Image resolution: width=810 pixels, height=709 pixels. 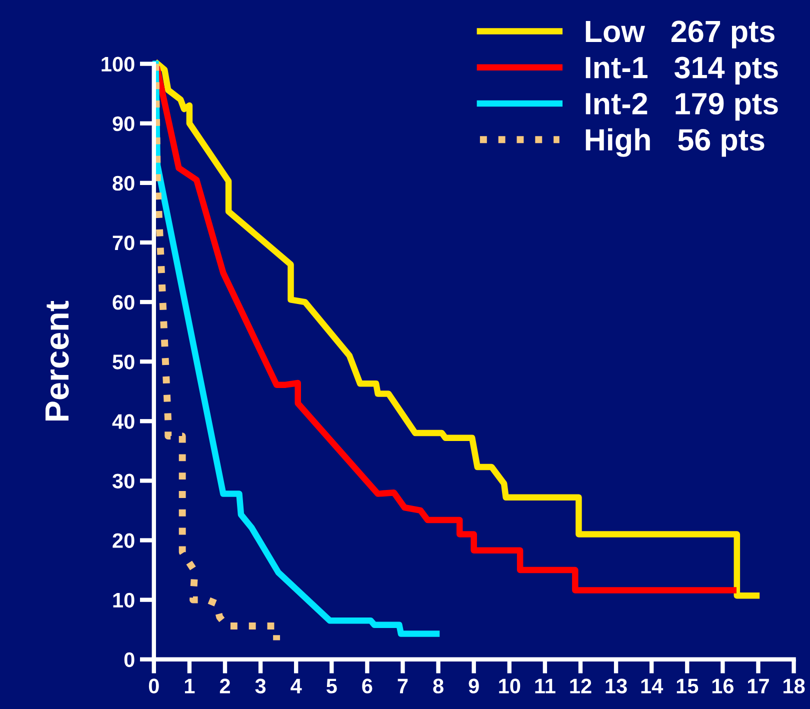 I want to click on x-tick-label: 10, so click(x=509, y=686).